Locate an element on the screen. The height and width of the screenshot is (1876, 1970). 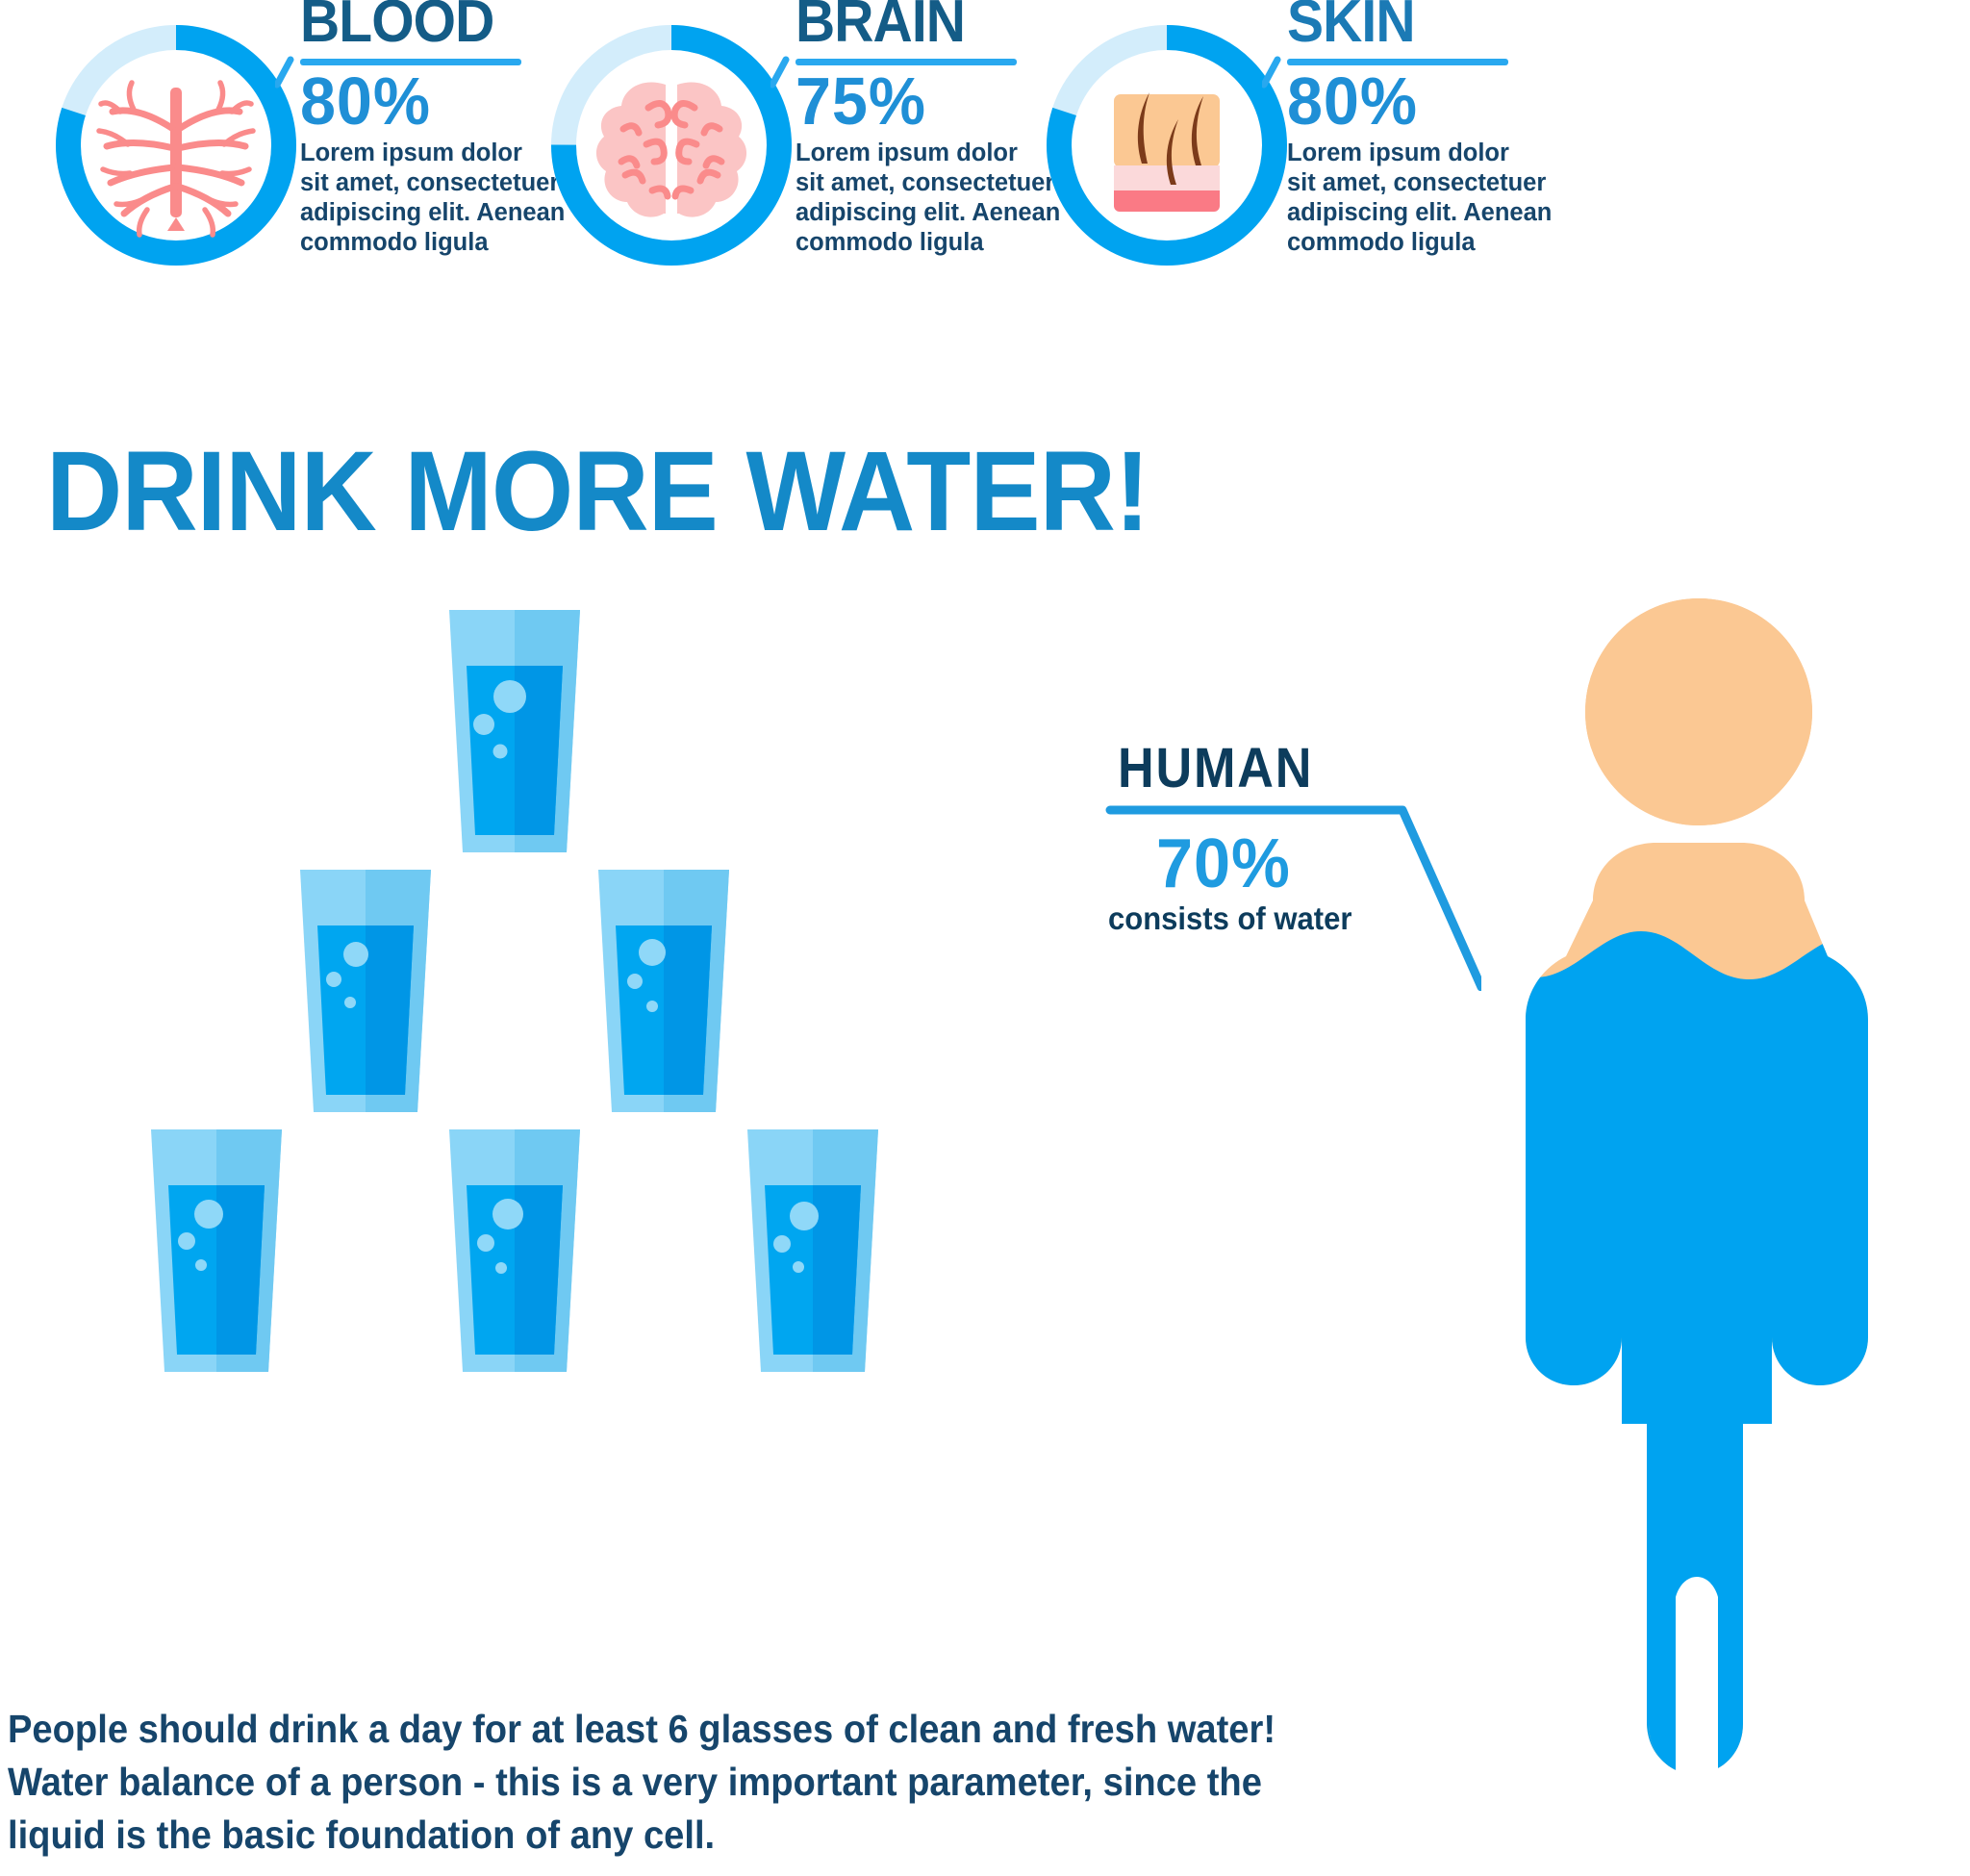
human-callout-title: HUMAN is located at coordinates (1216, 768).